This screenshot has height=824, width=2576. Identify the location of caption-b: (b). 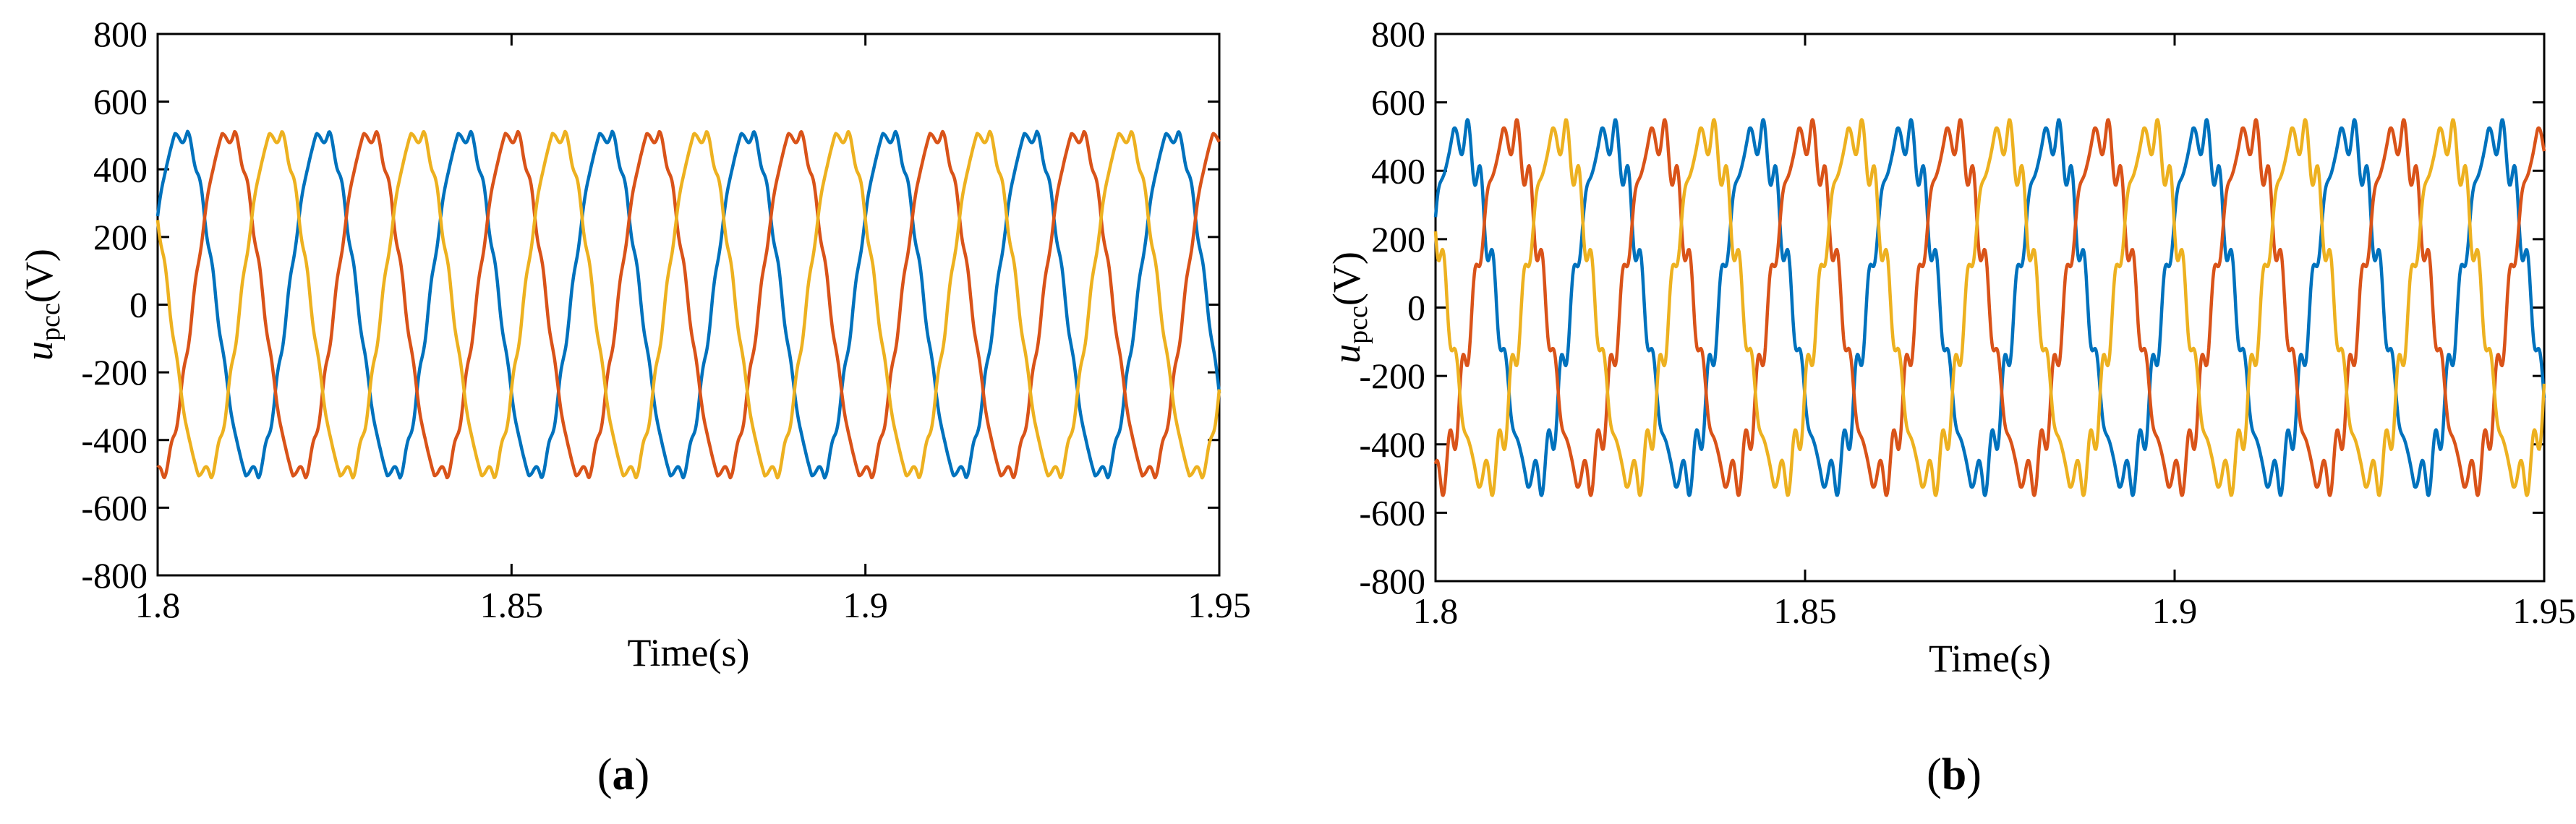
(1954, 774).